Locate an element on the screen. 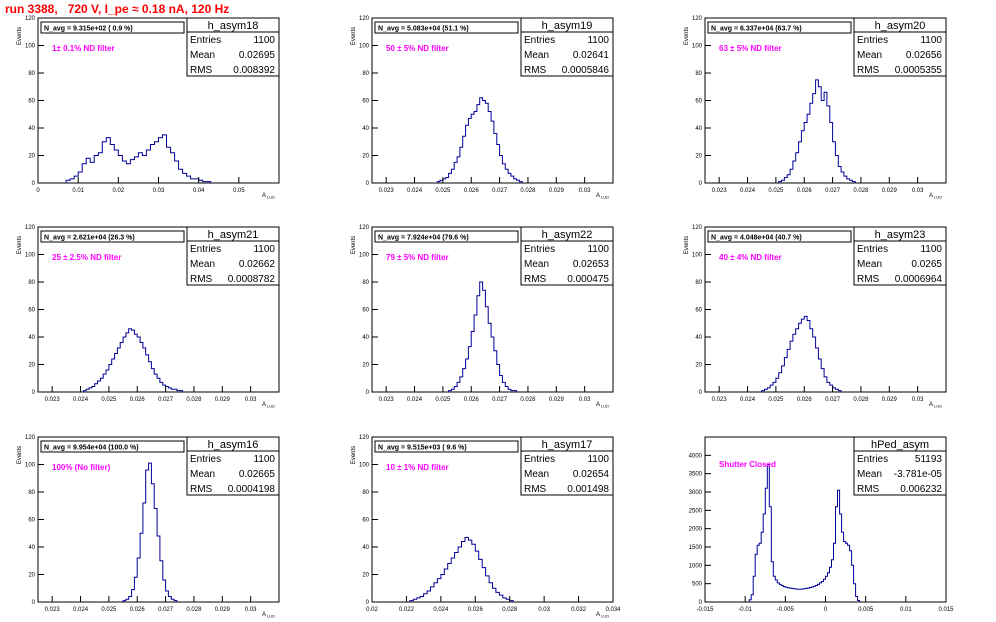 The image size is (996, 622). histogram-title: h_asym21 is located at coordinates (233, 235).